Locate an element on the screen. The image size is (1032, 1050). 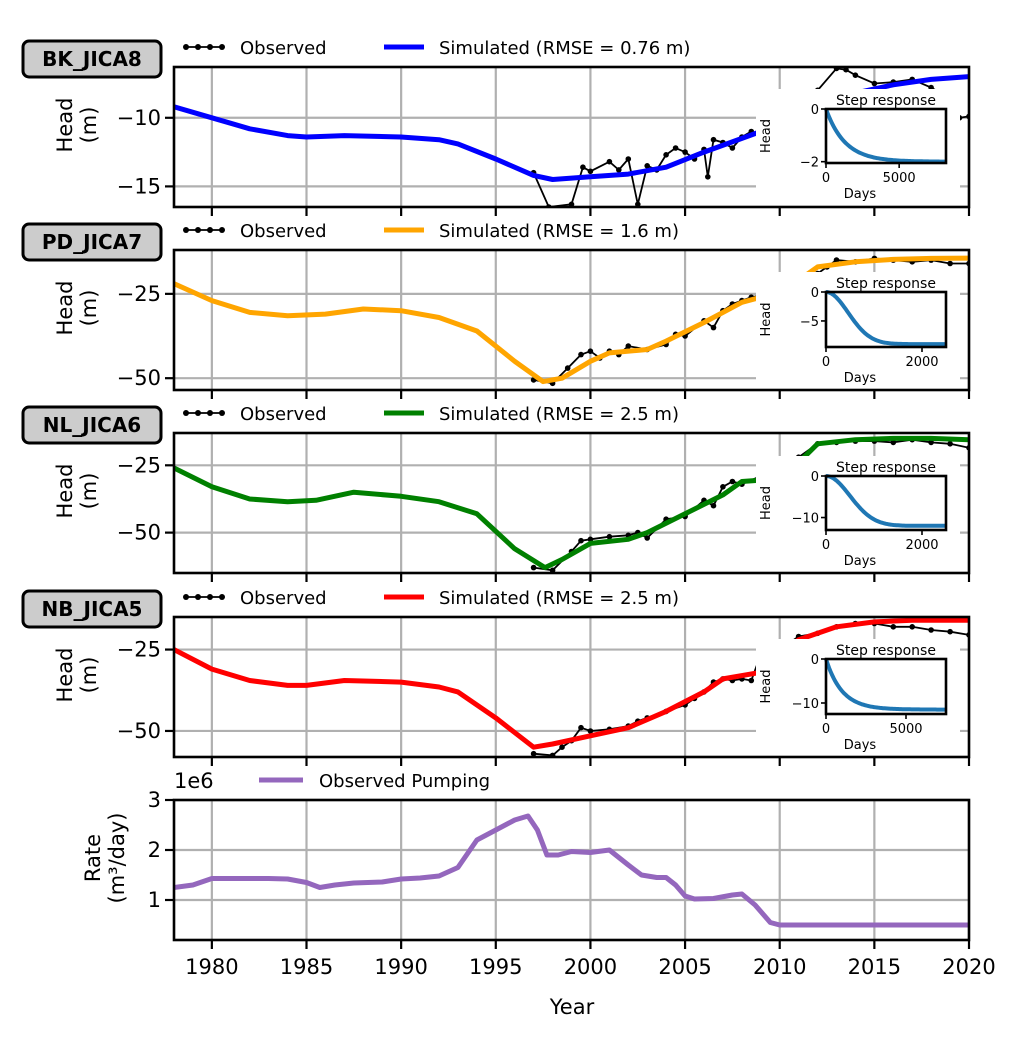
well-name-label: BK_JICA8 is located at coordinates (92, 59).